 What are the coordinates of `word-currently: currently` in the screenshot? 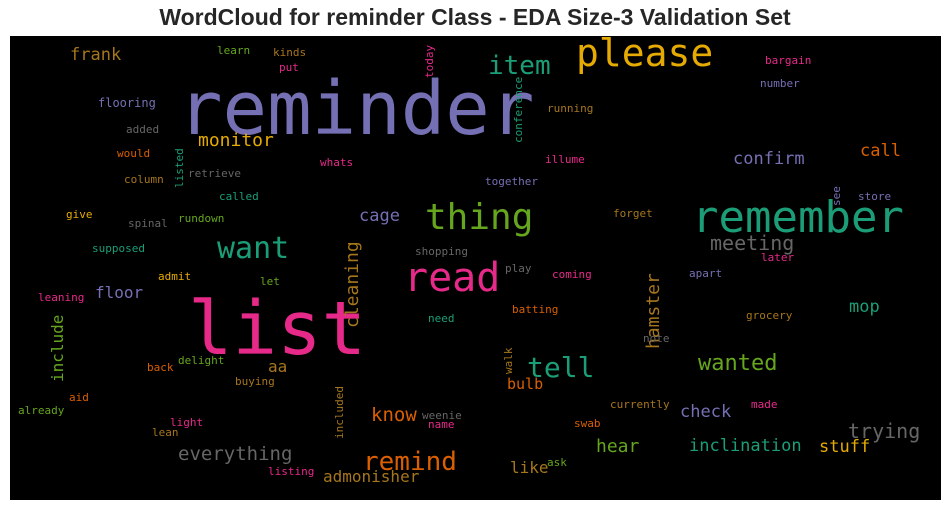 It's located at (640, 404).